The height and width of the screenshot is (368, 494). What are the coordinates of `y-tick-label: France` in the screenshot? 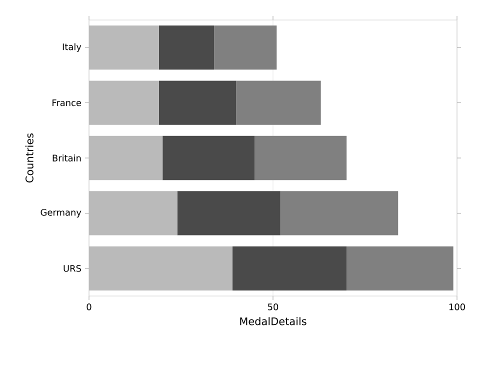 It's located at (67, 102).